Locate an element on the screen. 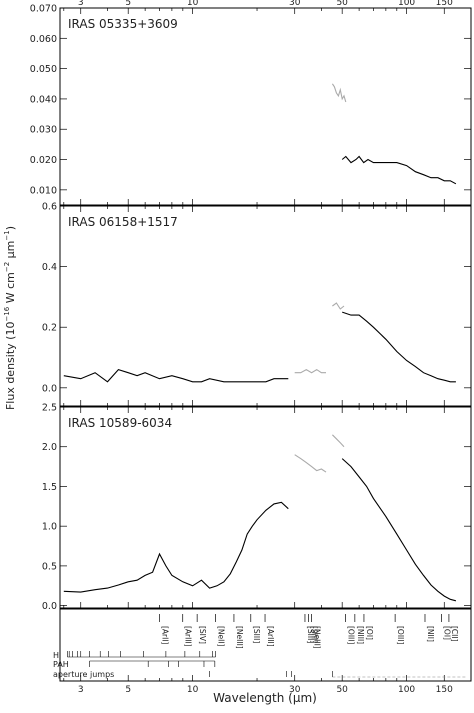 The width and height of the screenshot is (474, 713). y-axis-label-exp: −16 is located at coordinates (7, 313).